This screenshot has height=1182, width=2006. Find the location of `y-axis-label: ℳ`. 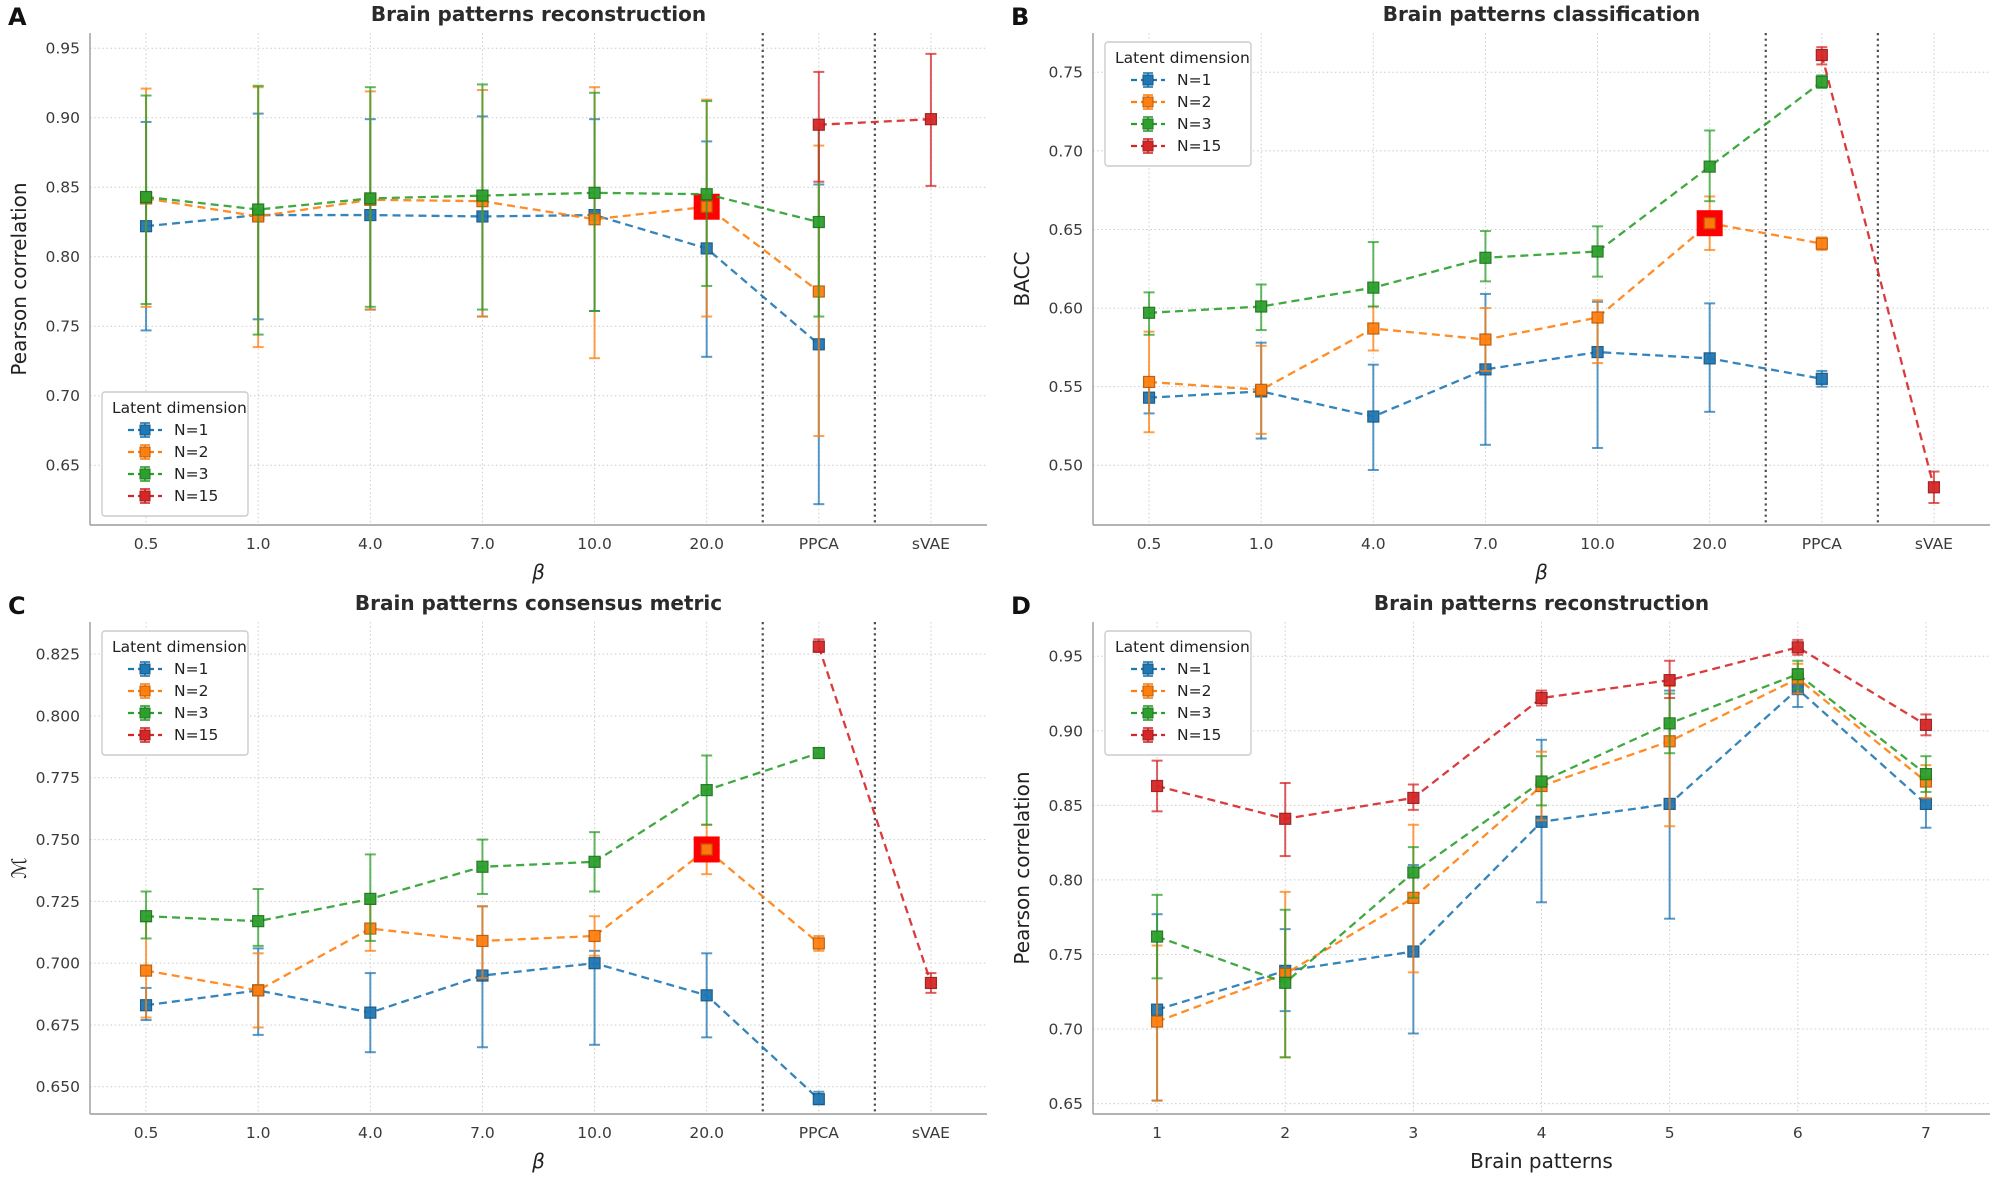

y-axis-label: ℳ is located at coordinates (19, 867).